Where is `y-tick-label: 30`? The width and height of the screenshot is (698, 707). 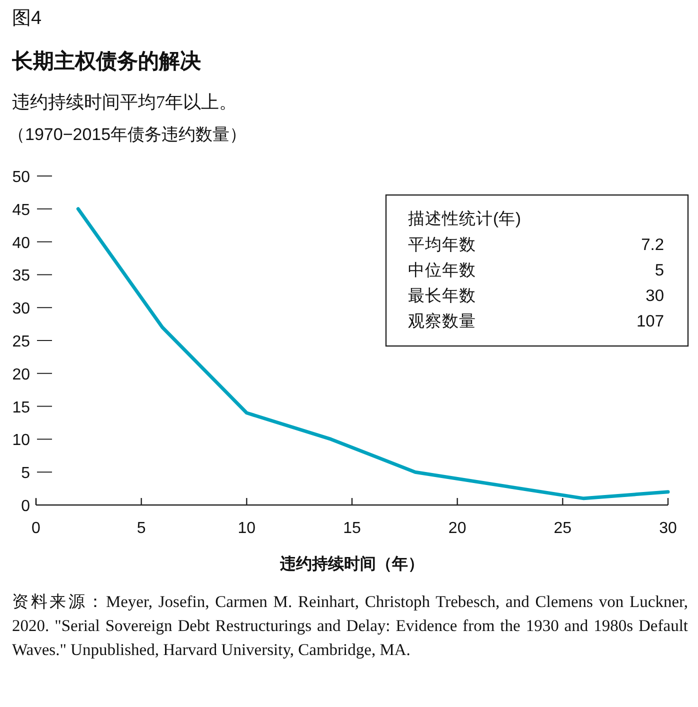 y-tick-label: 30 is located at coordinates (21, 309).